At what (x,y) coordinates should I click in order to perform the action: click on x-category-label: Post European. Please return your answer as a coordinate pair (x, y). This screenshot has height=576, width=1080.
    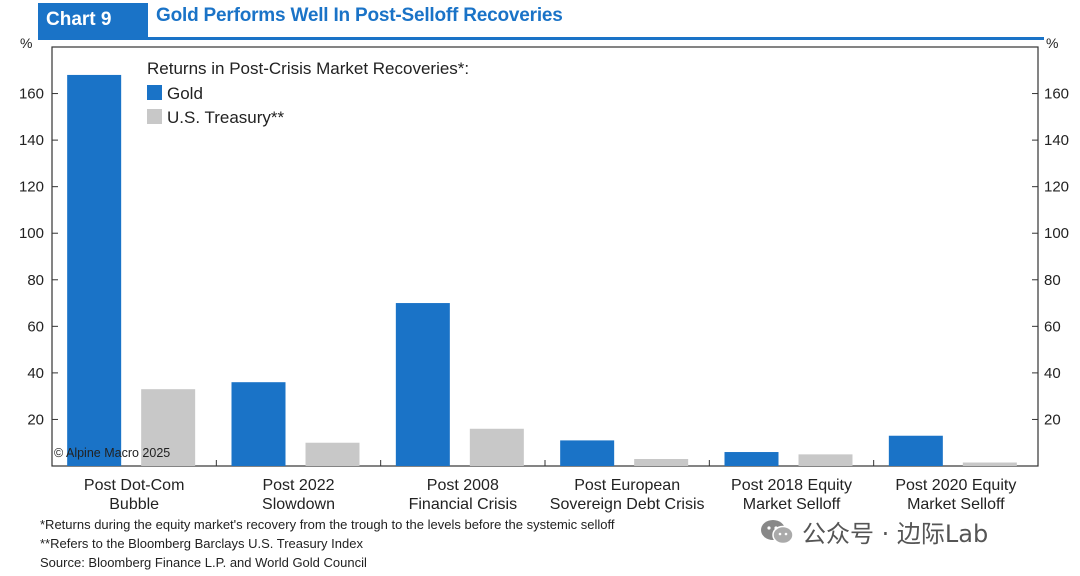
    Looking at the image, I should click on (627, 485).